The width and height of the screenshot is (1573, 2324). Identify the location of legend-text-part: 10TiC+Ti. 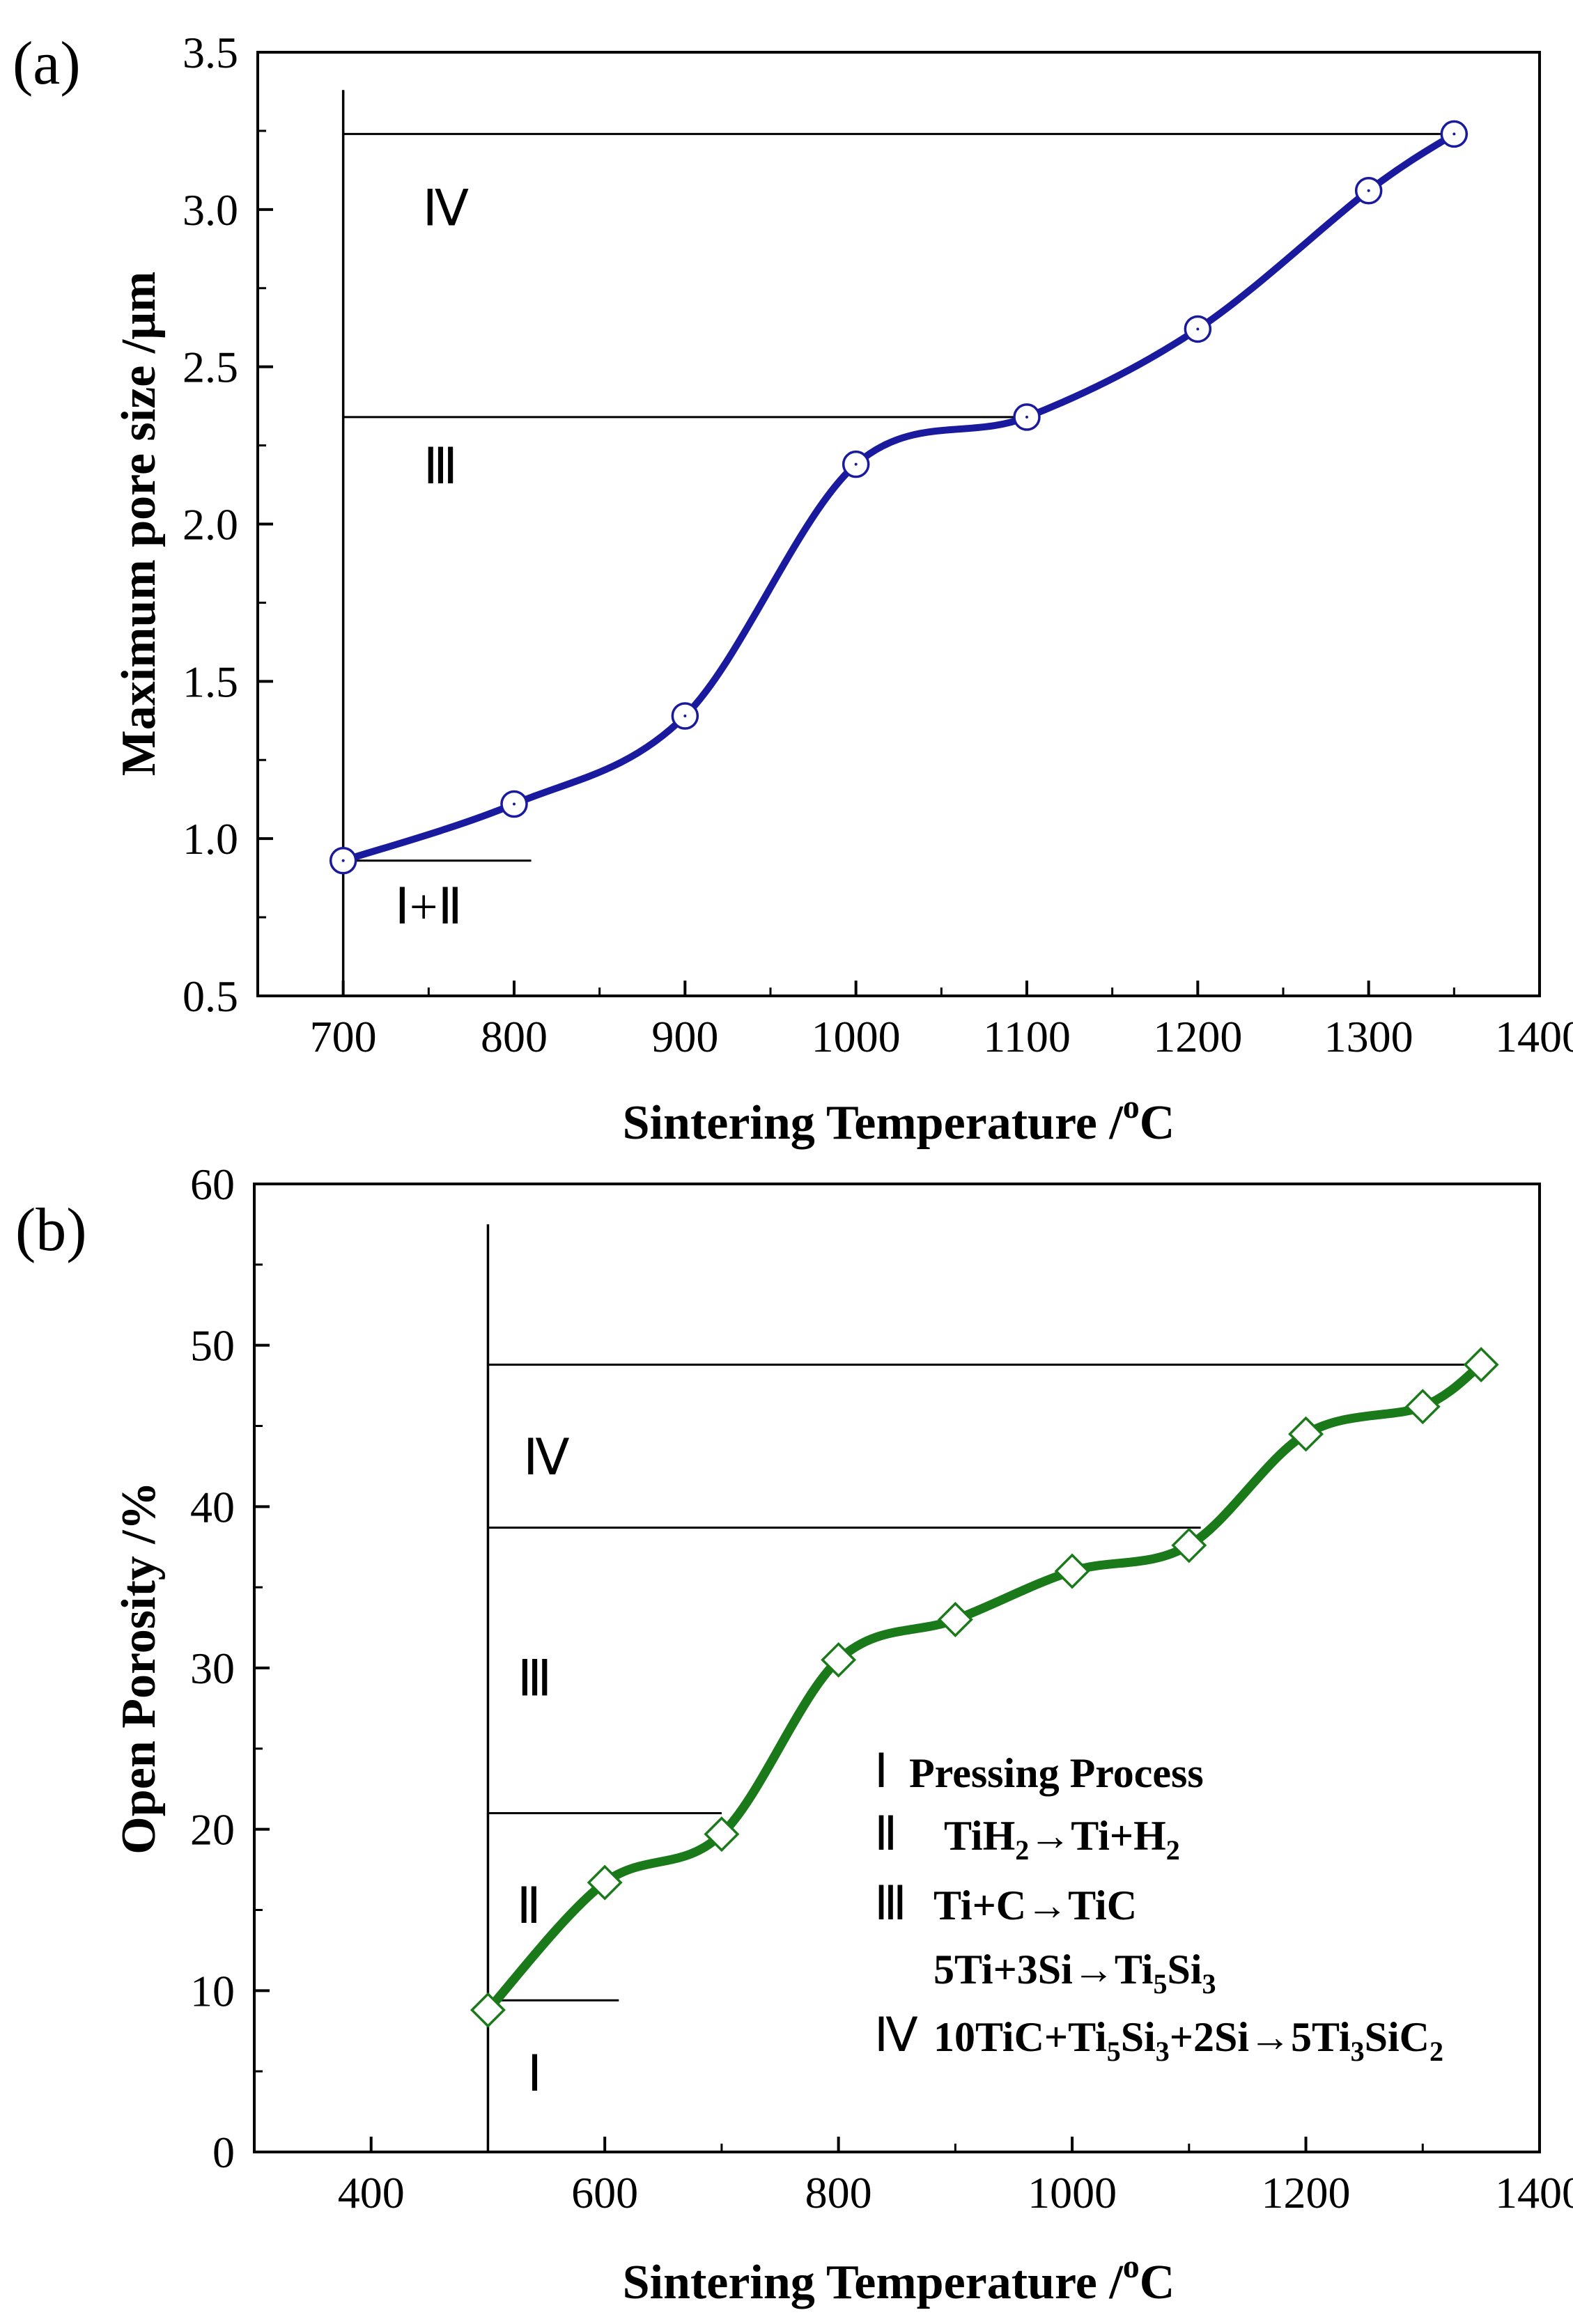
(1020, 2037).